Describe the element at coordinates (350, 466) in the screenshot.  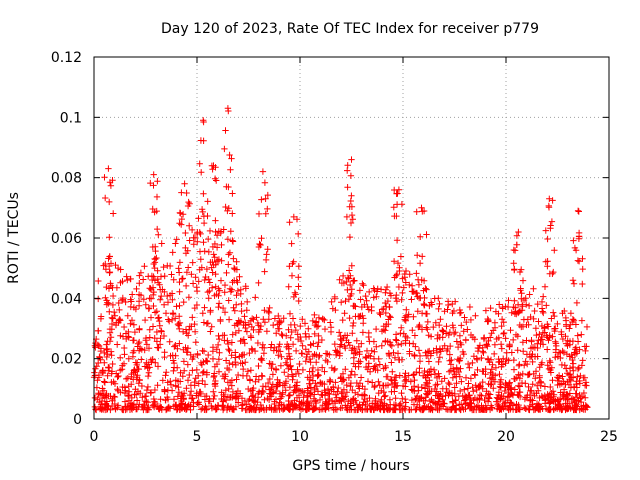
I see `x-axis-label: GPS time / hours` at that location.